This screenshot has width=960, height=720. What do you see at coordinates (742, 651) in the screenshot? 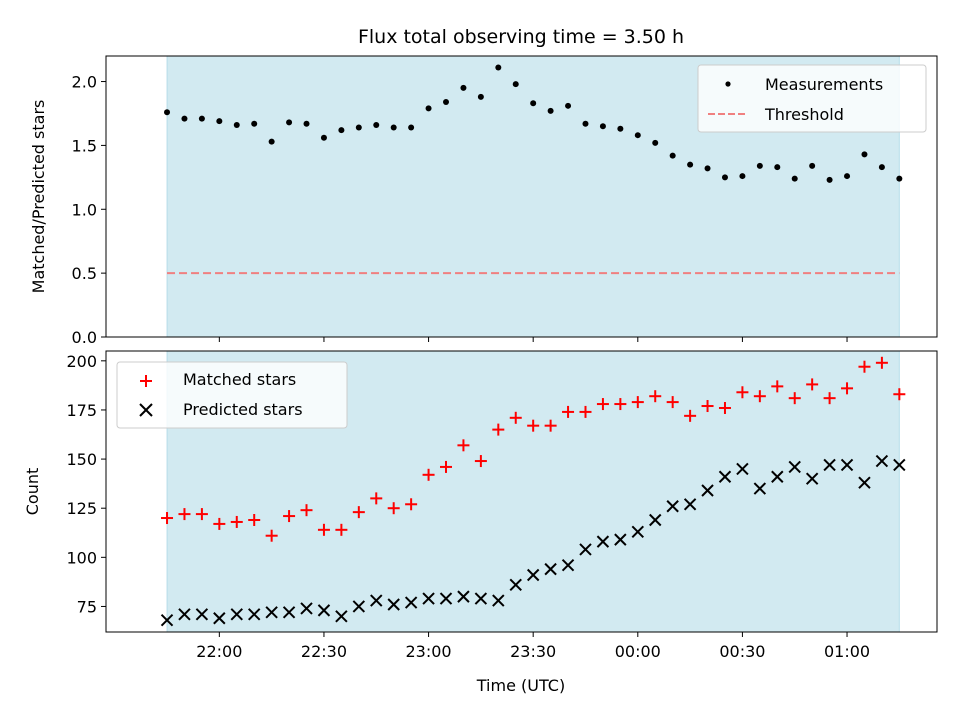
I see `x-tick-label: 00:30` at bounding box center [742, 651].